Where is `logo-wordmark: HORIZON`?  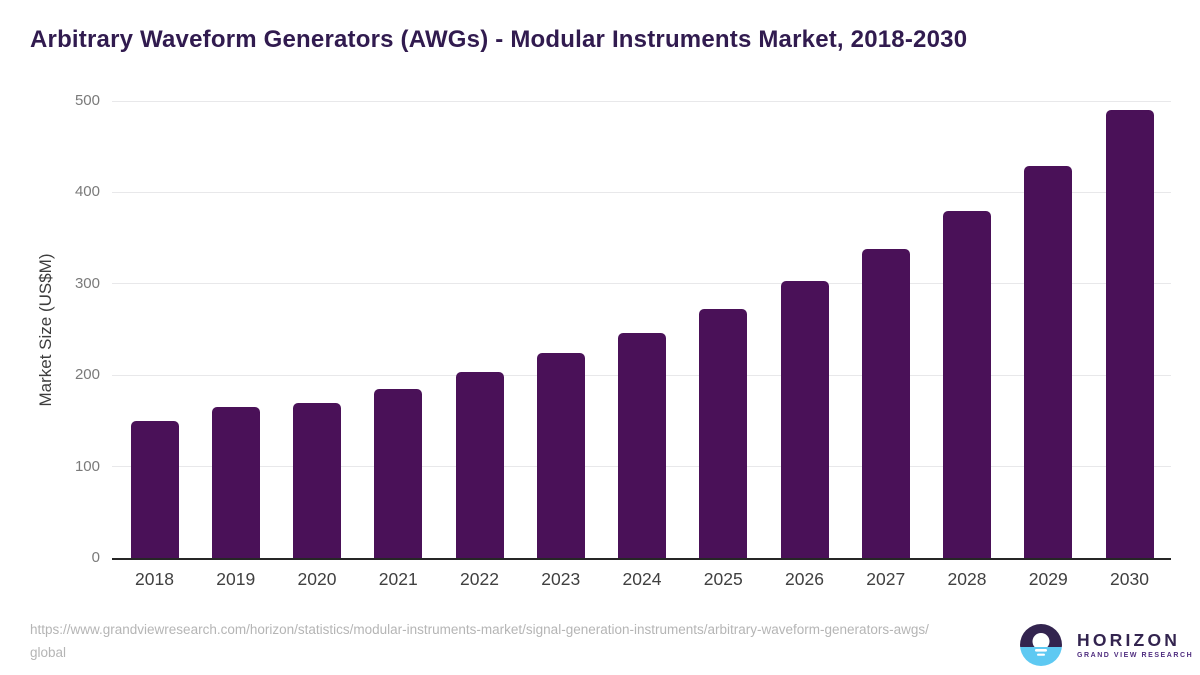 logo-wordmark: HORIZON is located at coordinates (1129, 639).